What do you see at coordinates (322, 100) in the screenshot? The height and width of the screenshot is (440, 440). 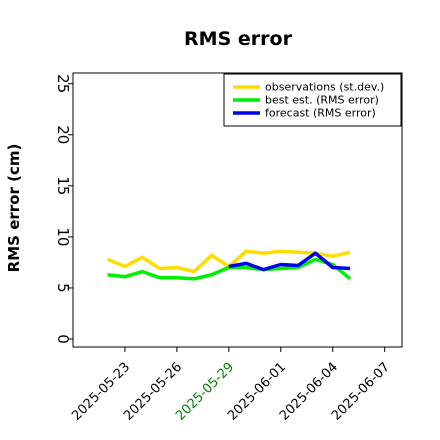 I see `legend-label: best est. (RMS error)` at bounding box center [322, 100].